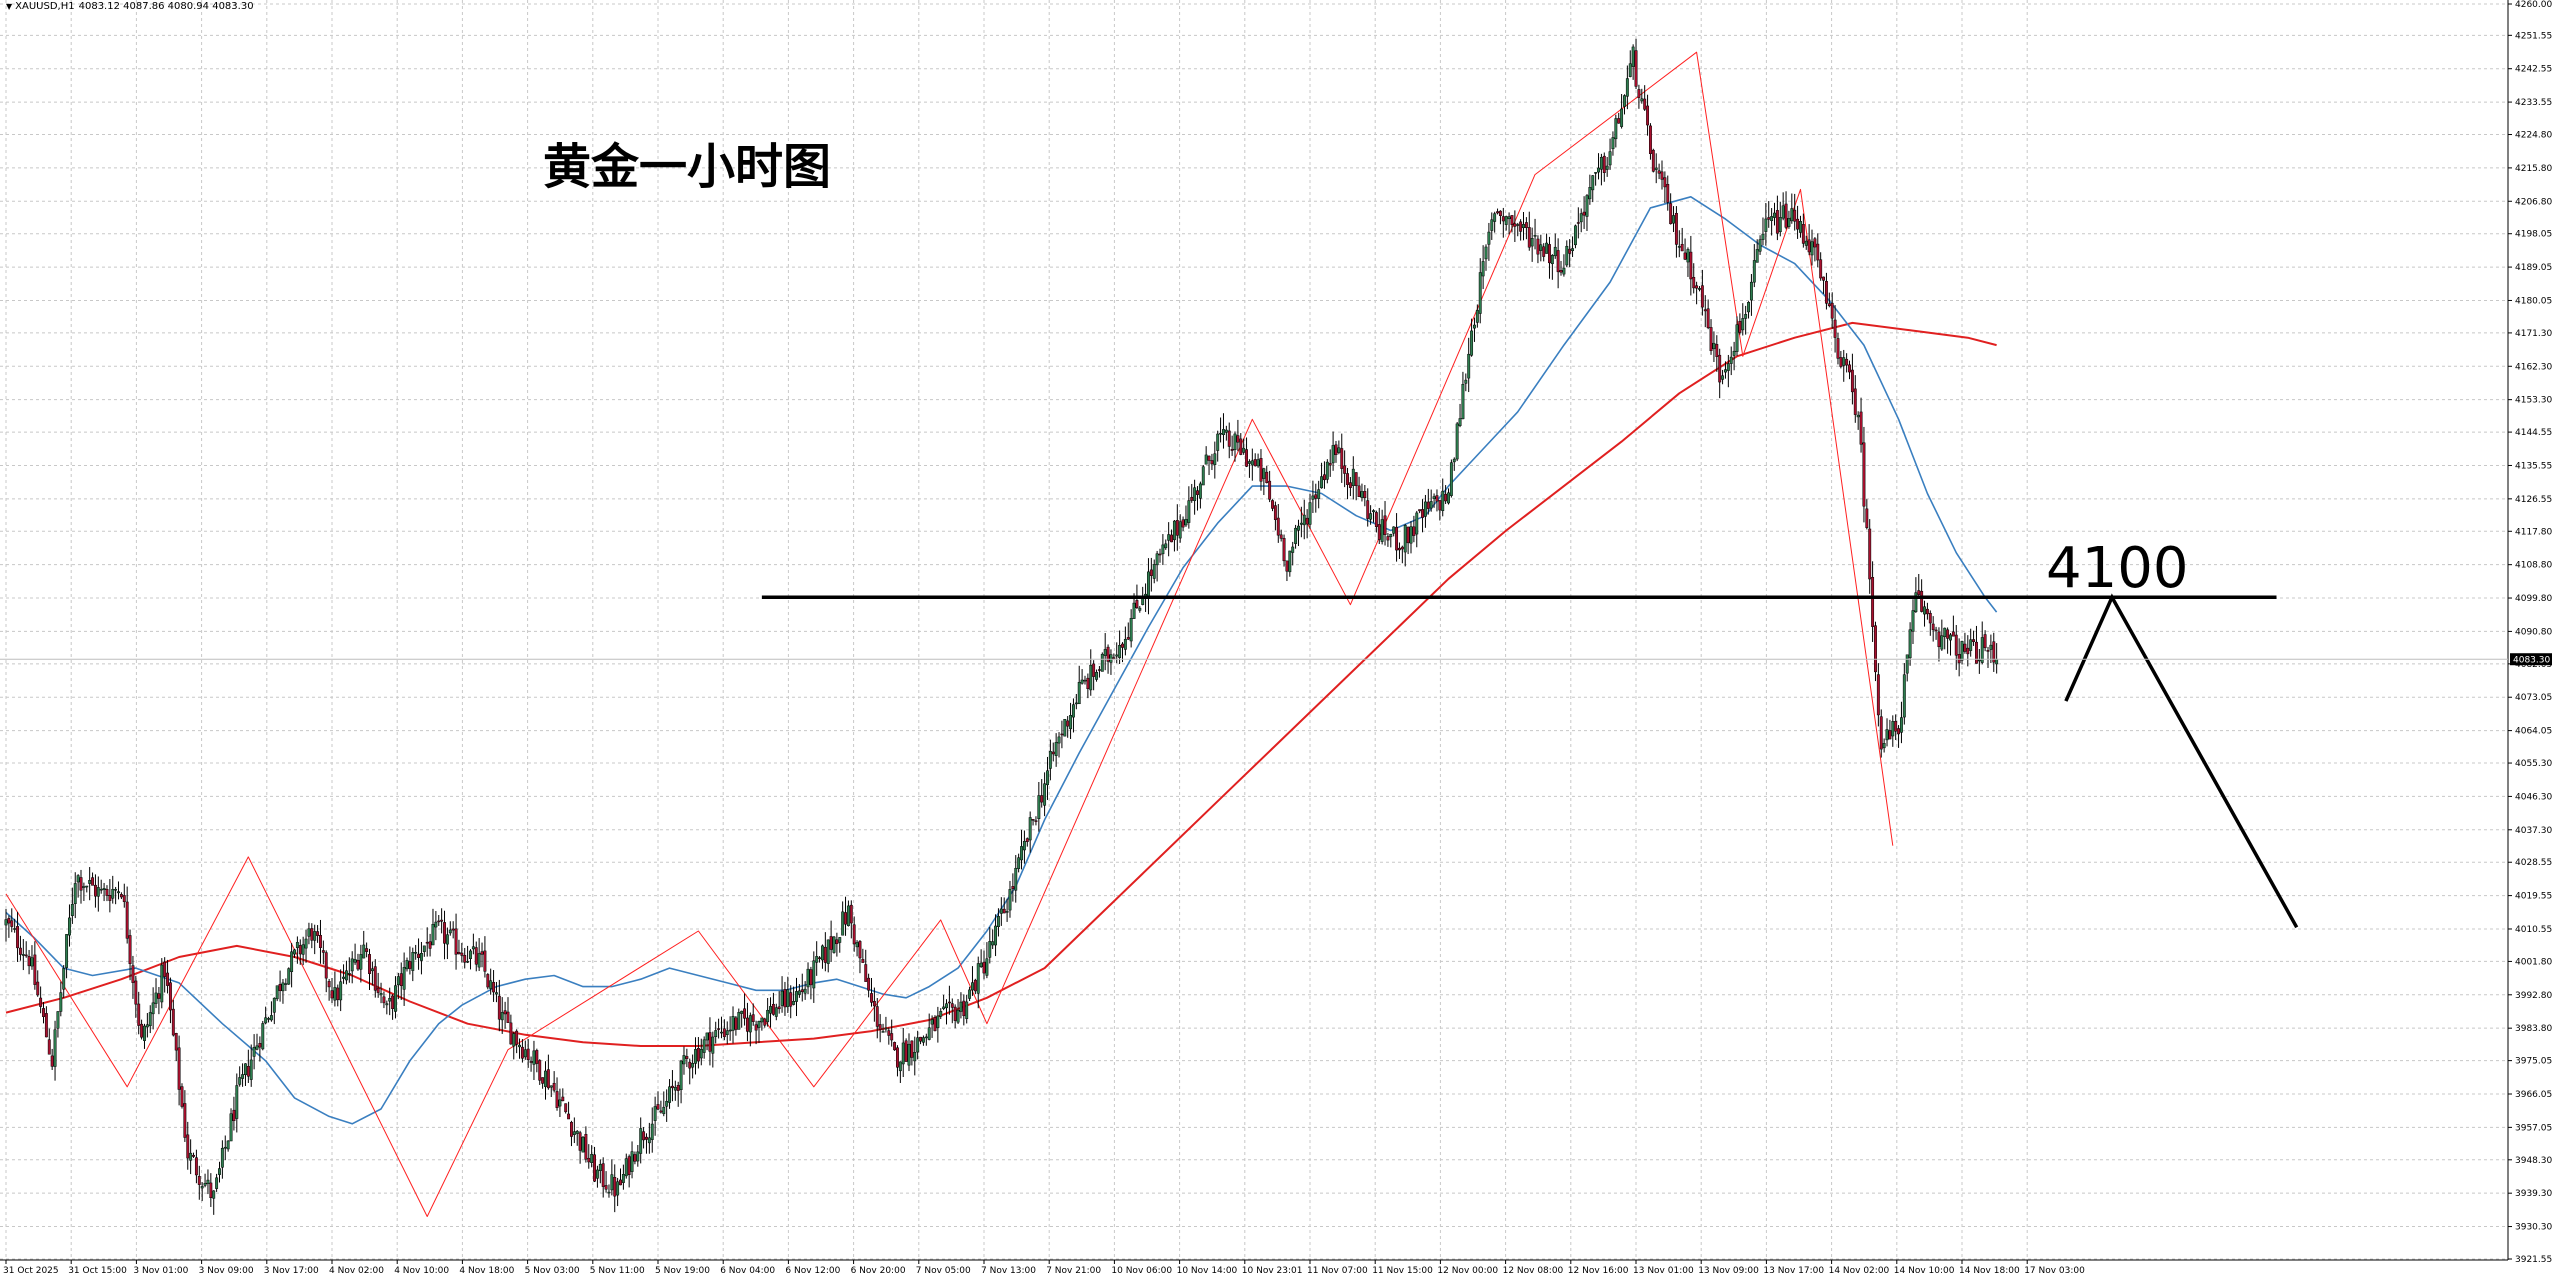 The image size is (2560, 1286). I want to click on projection-arrow-path, so click(2181, 761).